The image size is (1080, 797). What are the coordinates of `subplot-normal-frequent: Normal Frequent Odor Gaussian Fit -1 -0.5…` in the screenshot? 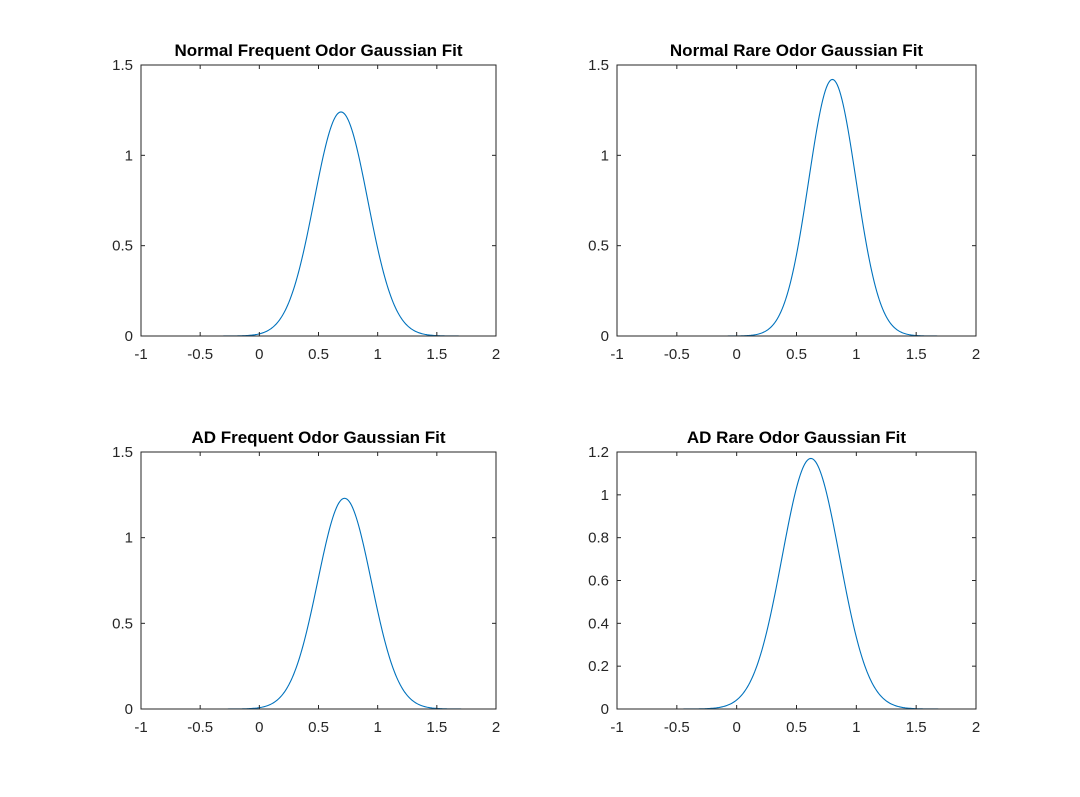 It's located at (306, 202).